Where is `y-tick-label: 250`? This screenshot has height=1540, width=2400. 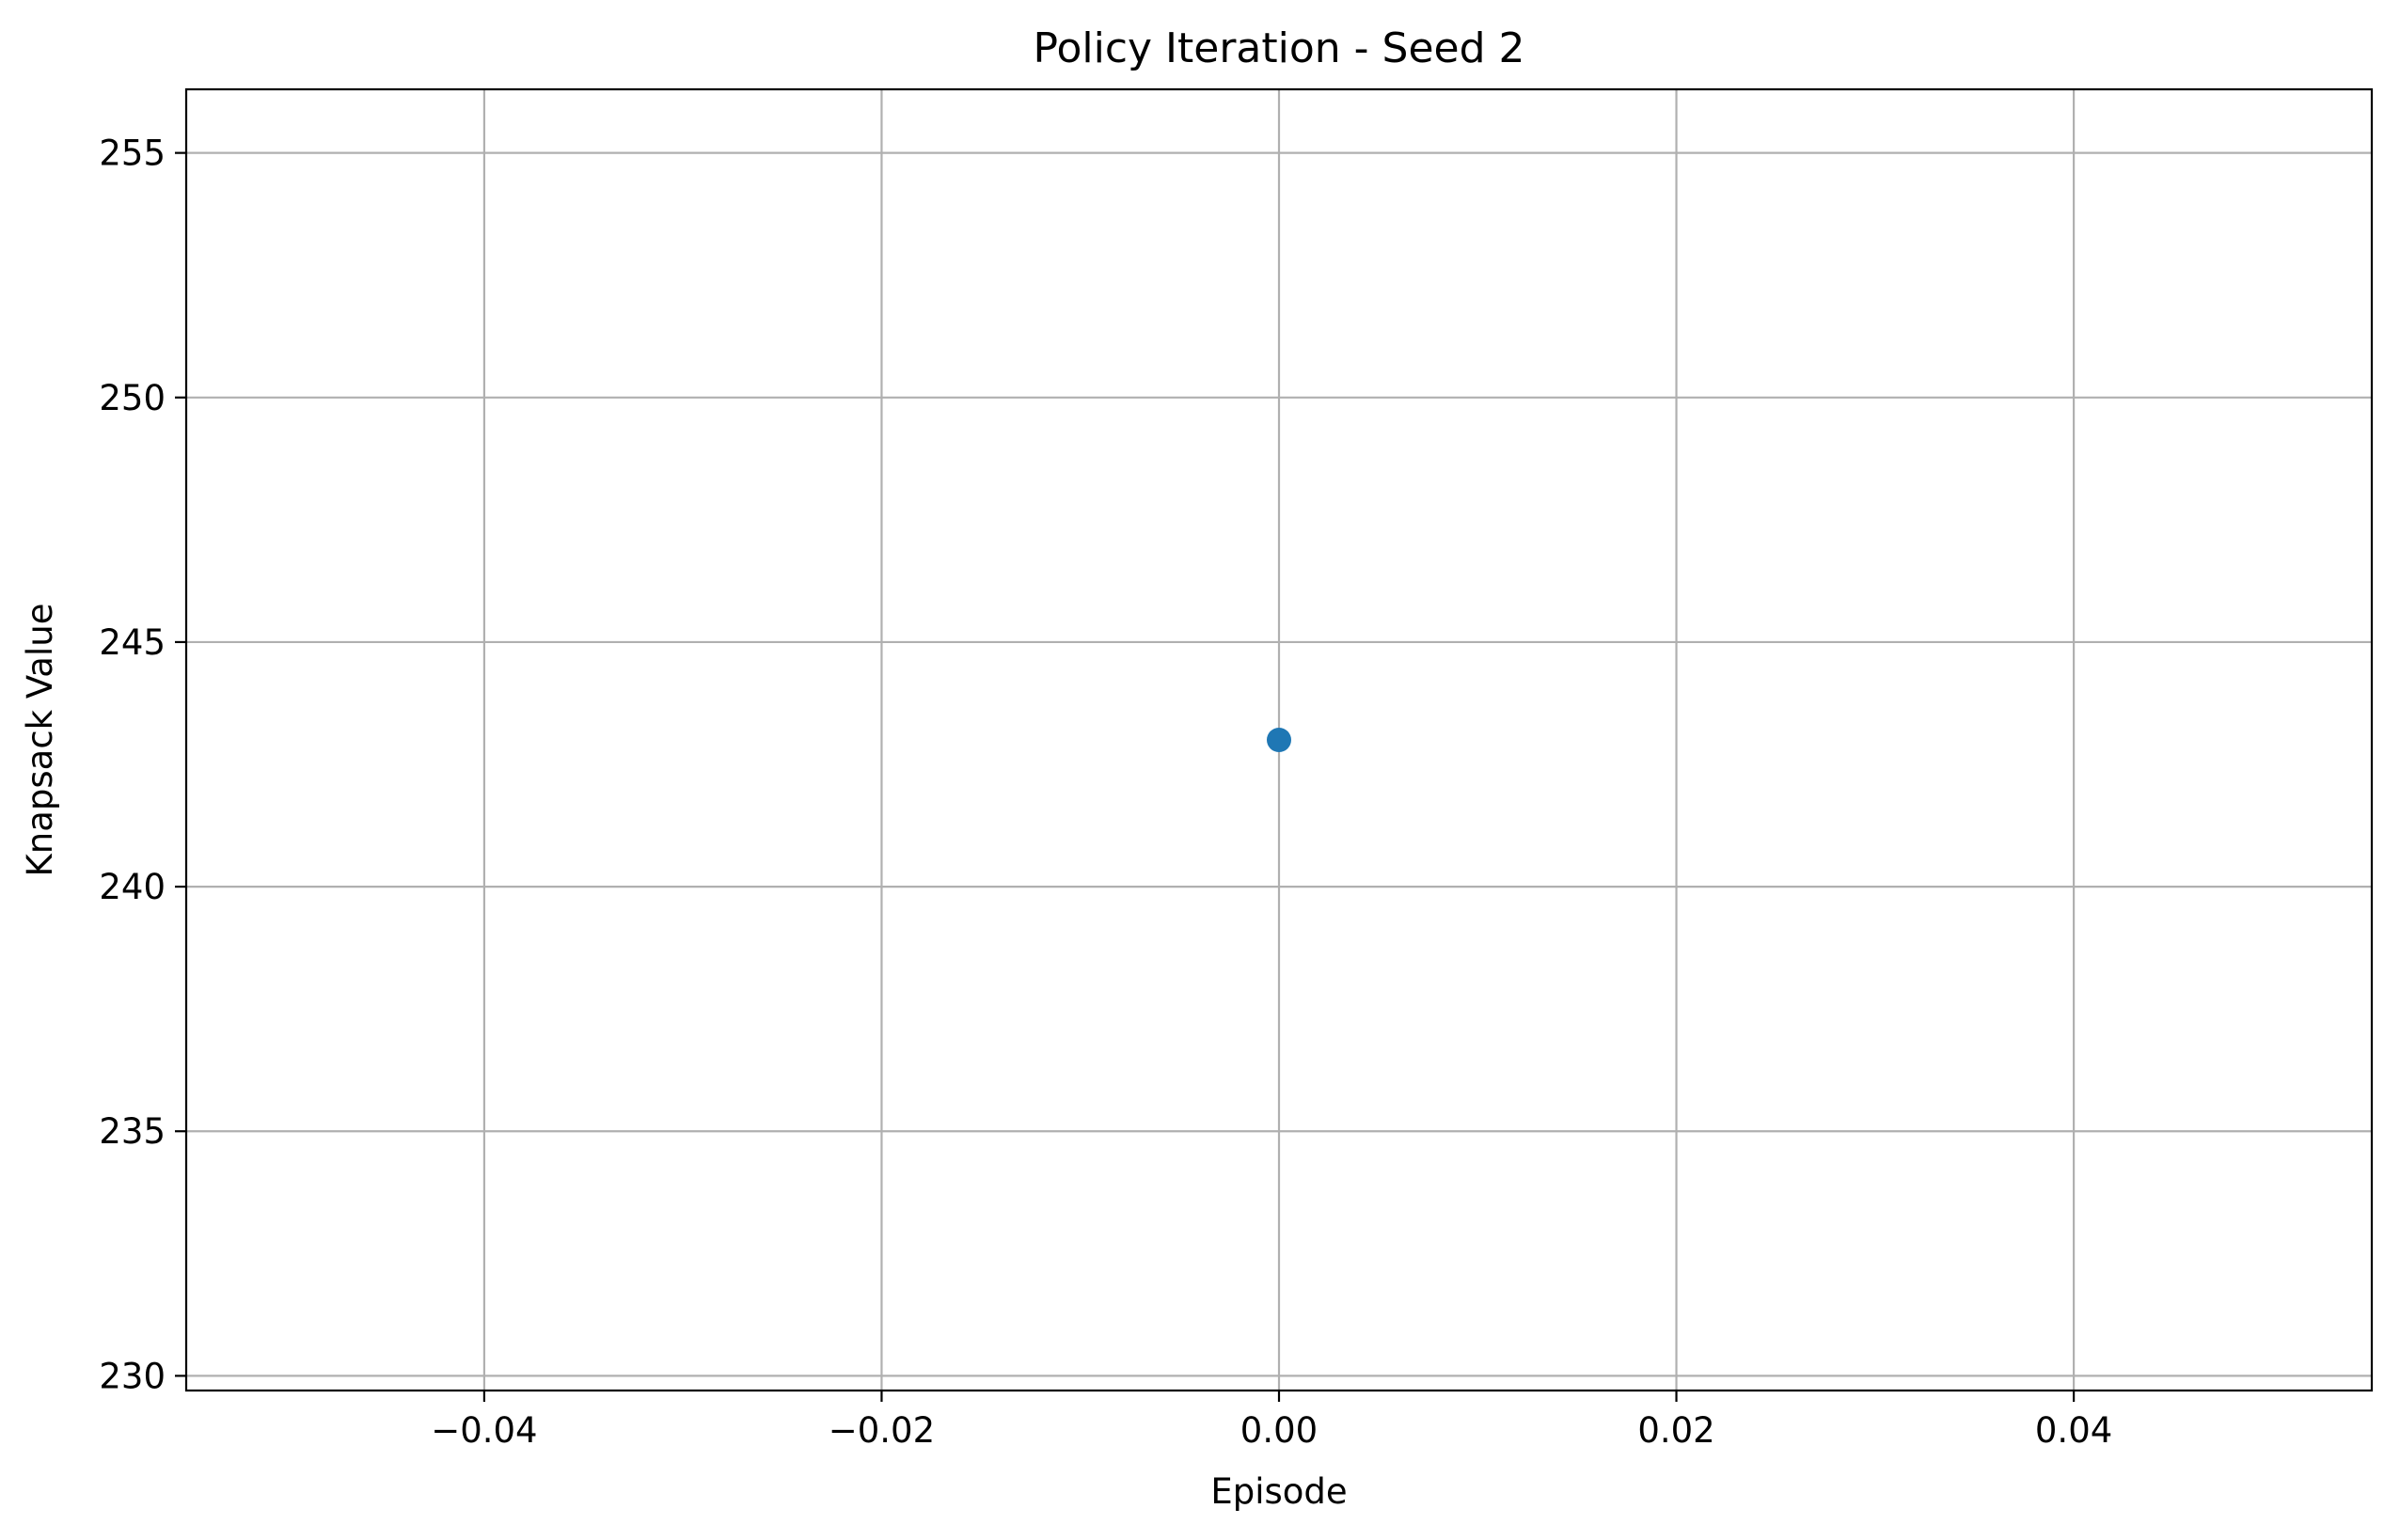
y-tick-label: 250 is located at coordinates (132, 398).